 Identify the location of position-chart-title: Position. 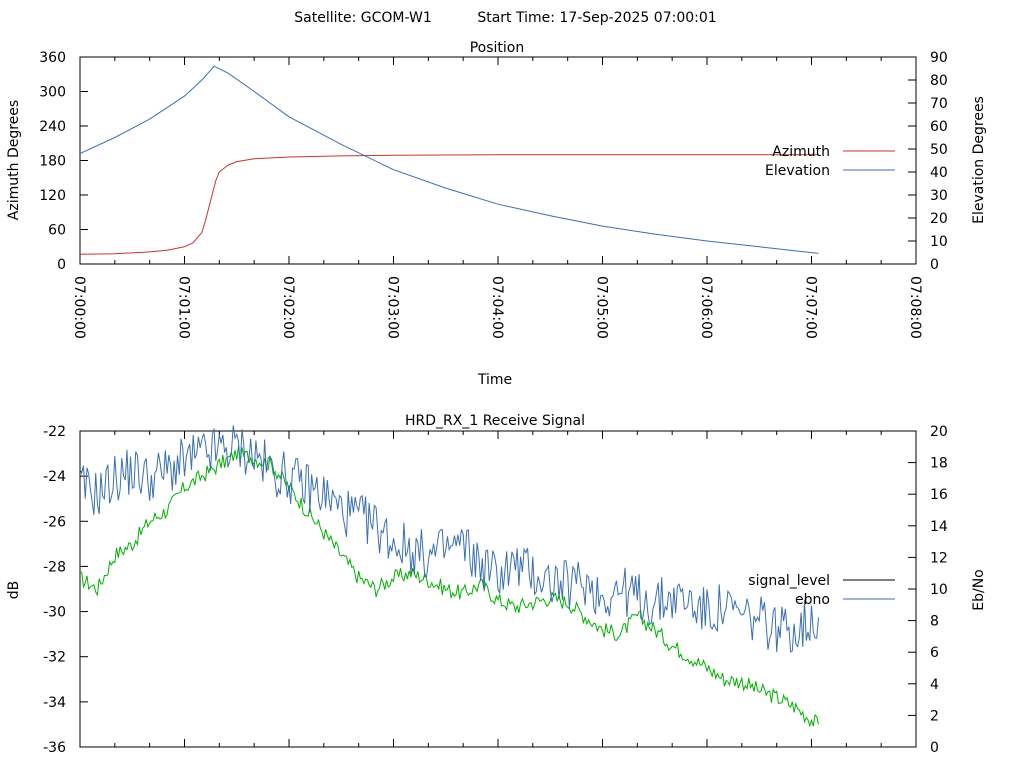
(497, 48).